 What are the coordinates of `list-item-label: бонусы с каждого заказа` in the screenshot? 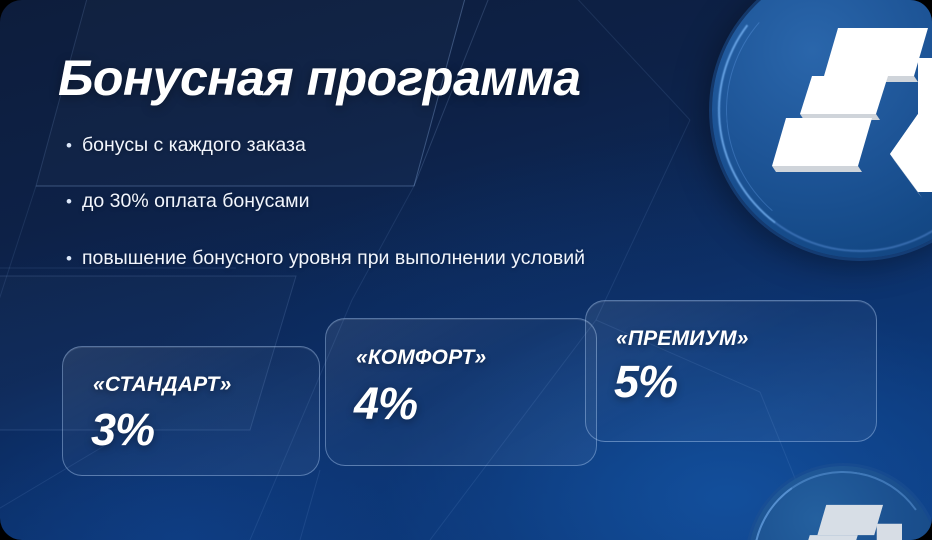 It's located at (194, 145).